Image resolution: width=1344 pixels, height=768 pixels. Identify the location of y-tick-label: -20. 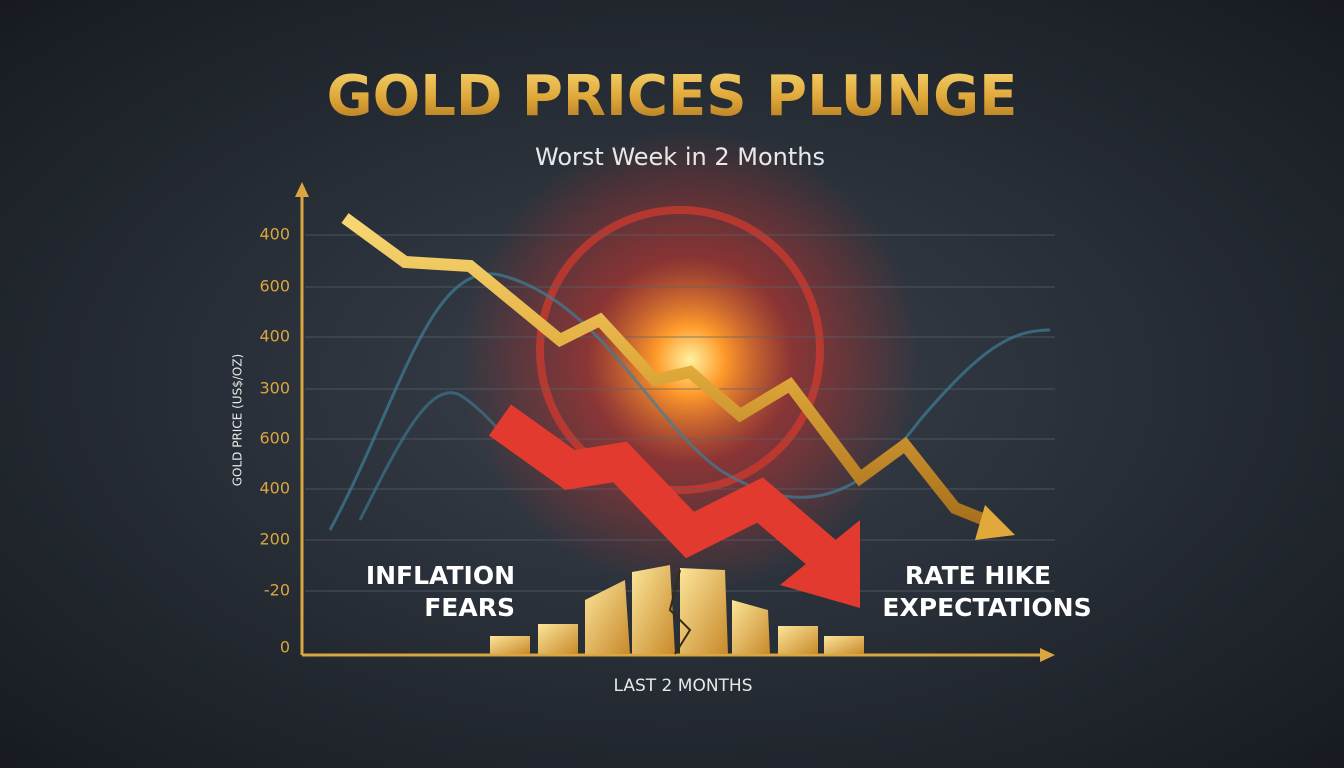
(277, 590).